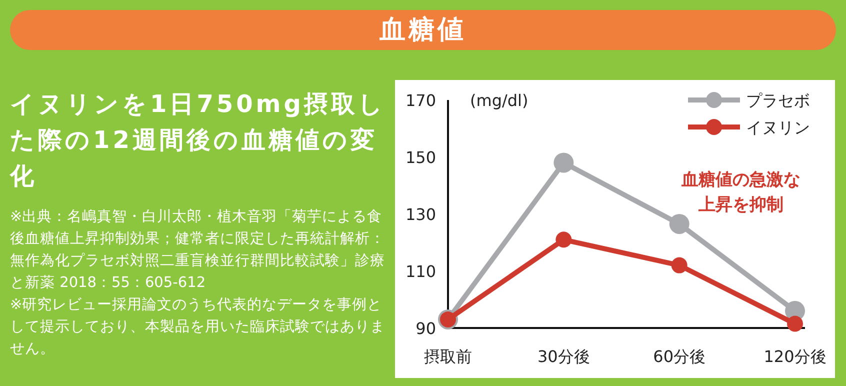  What do you see at coordinates (499, 100) in the screenshot?
I see `y-axis-title: (mg/dl)` at bounding box center [499, 100].